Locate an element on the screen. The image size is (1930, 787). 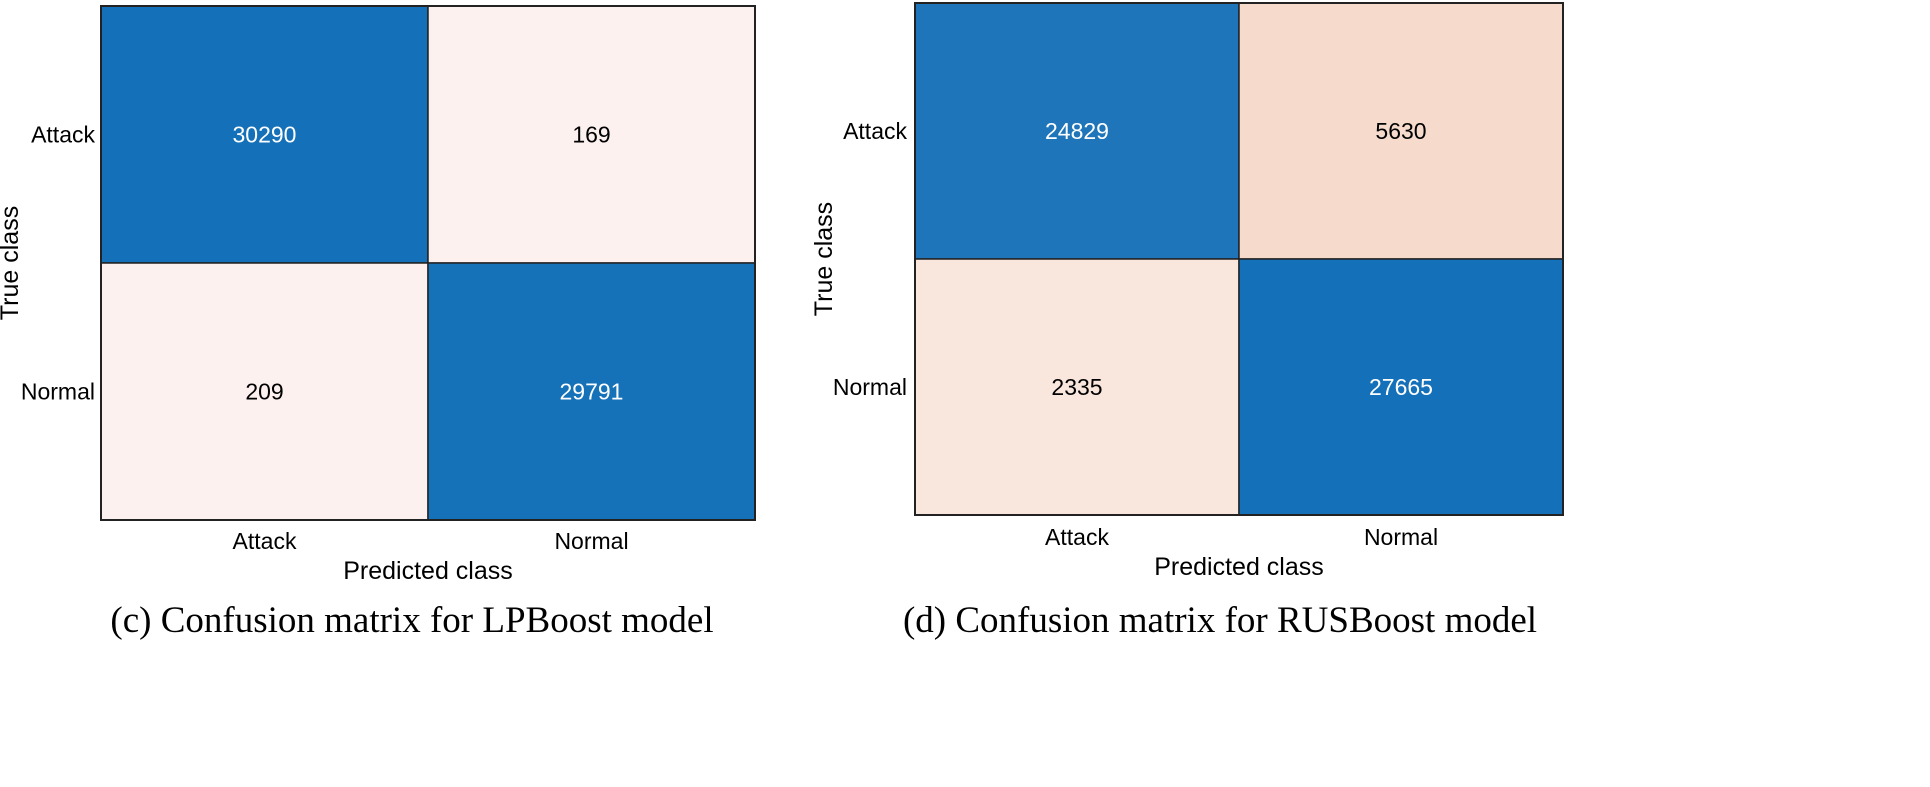
matrix-cell-r0-c0 is located at coordinates (264, 134).